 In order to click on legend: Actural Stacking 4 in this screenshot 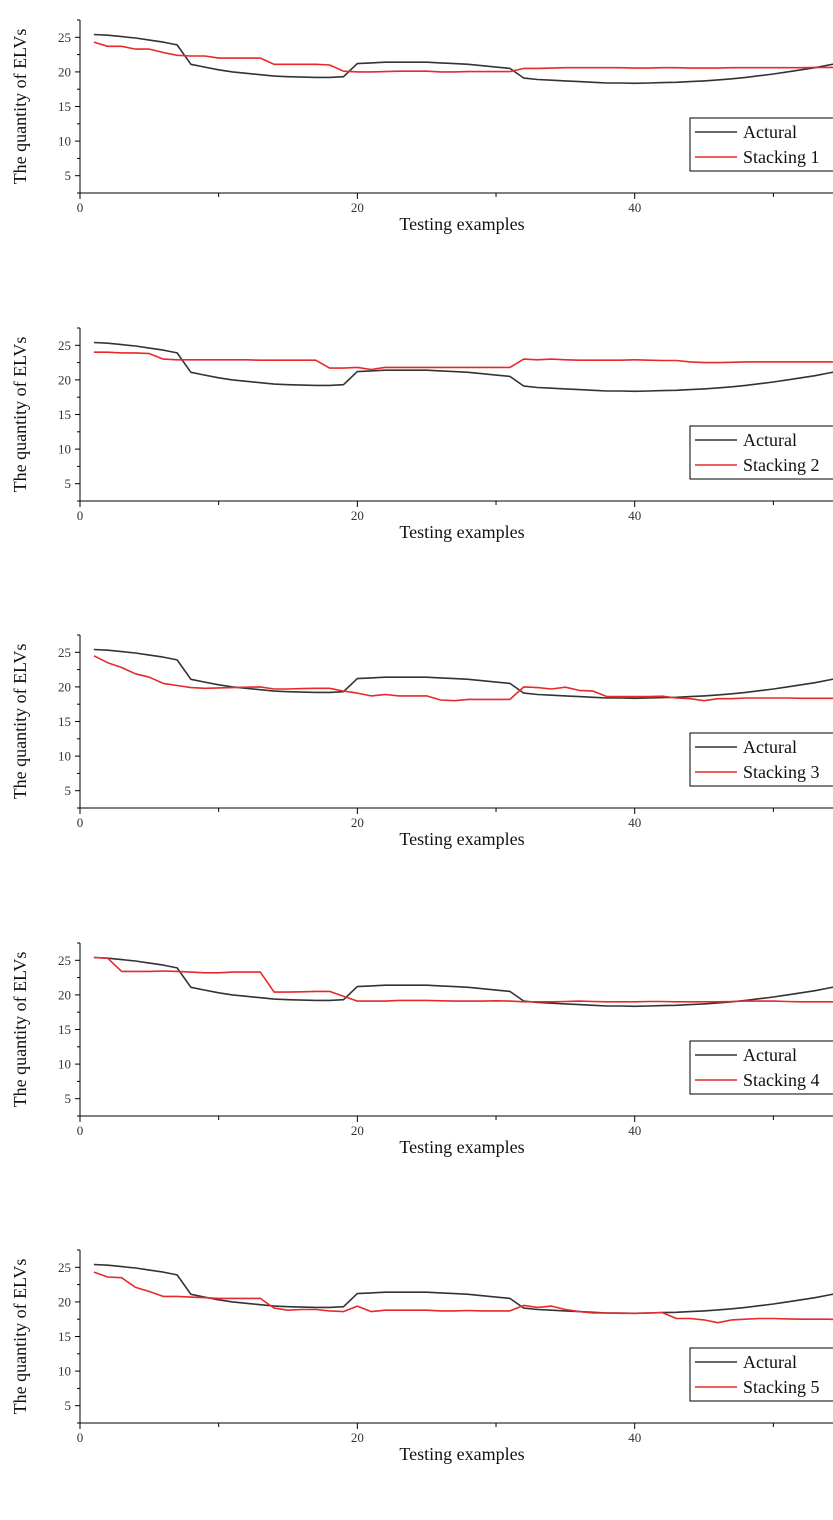, I will do `click(761, 1067)`.